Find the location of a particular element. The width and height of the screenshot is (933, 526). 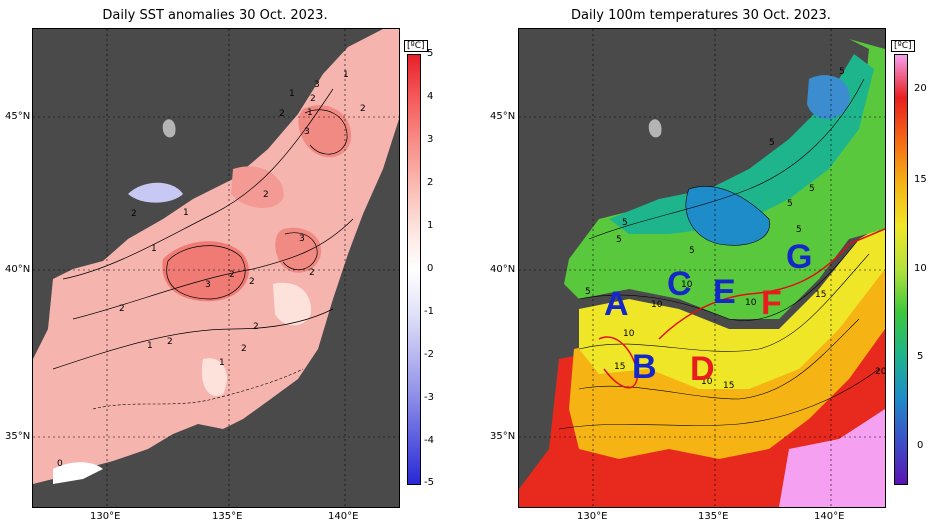

sea-orange is located at coordinates (727, 344).